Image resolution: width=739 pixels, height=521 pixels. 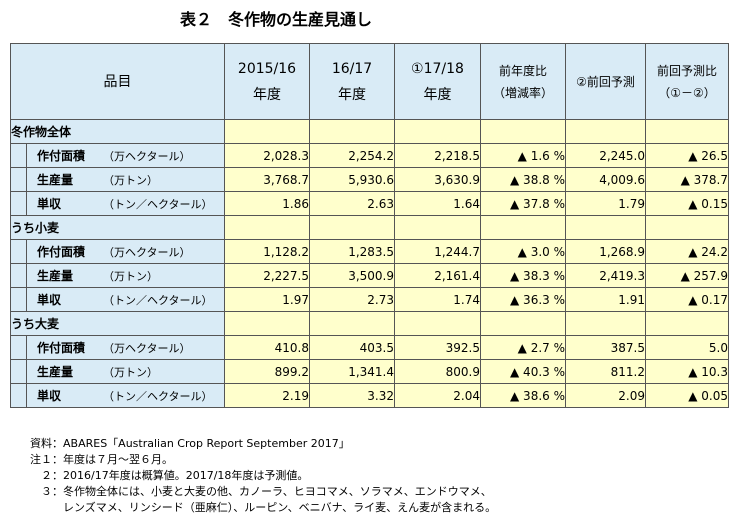 I want to click on value-cell-v3: 3,630.9, so click(x=437, y=179).